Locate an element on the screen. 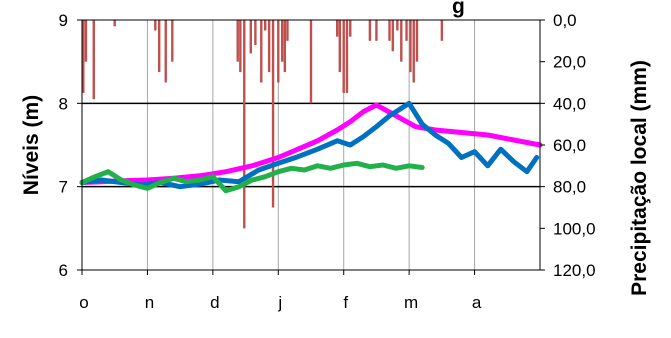 This screenshot has height=338, width=671. left-tick-label: 9 is located at coordinates (63, 20).